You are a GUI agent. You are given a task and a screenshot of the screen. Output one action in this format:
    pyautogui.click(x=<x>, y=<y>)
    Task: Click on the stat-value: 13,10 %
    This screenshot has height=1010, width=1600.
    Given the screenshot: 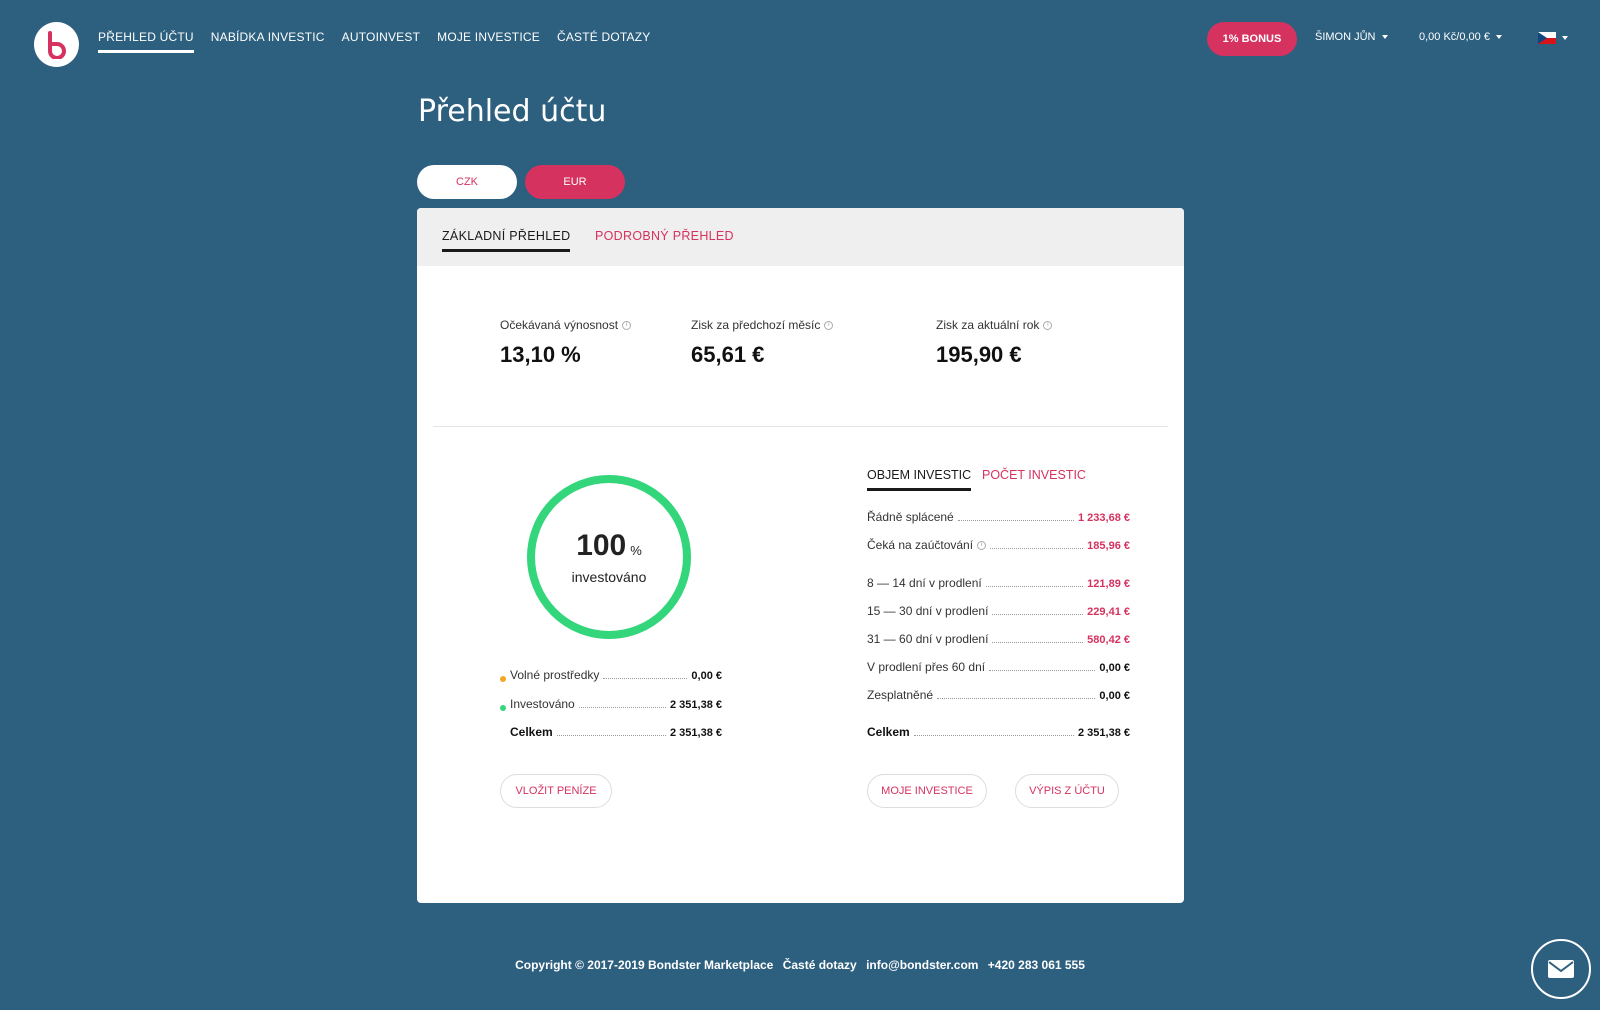 What is the action you would take?
    pyautogui.click(x=540, y=354)
    